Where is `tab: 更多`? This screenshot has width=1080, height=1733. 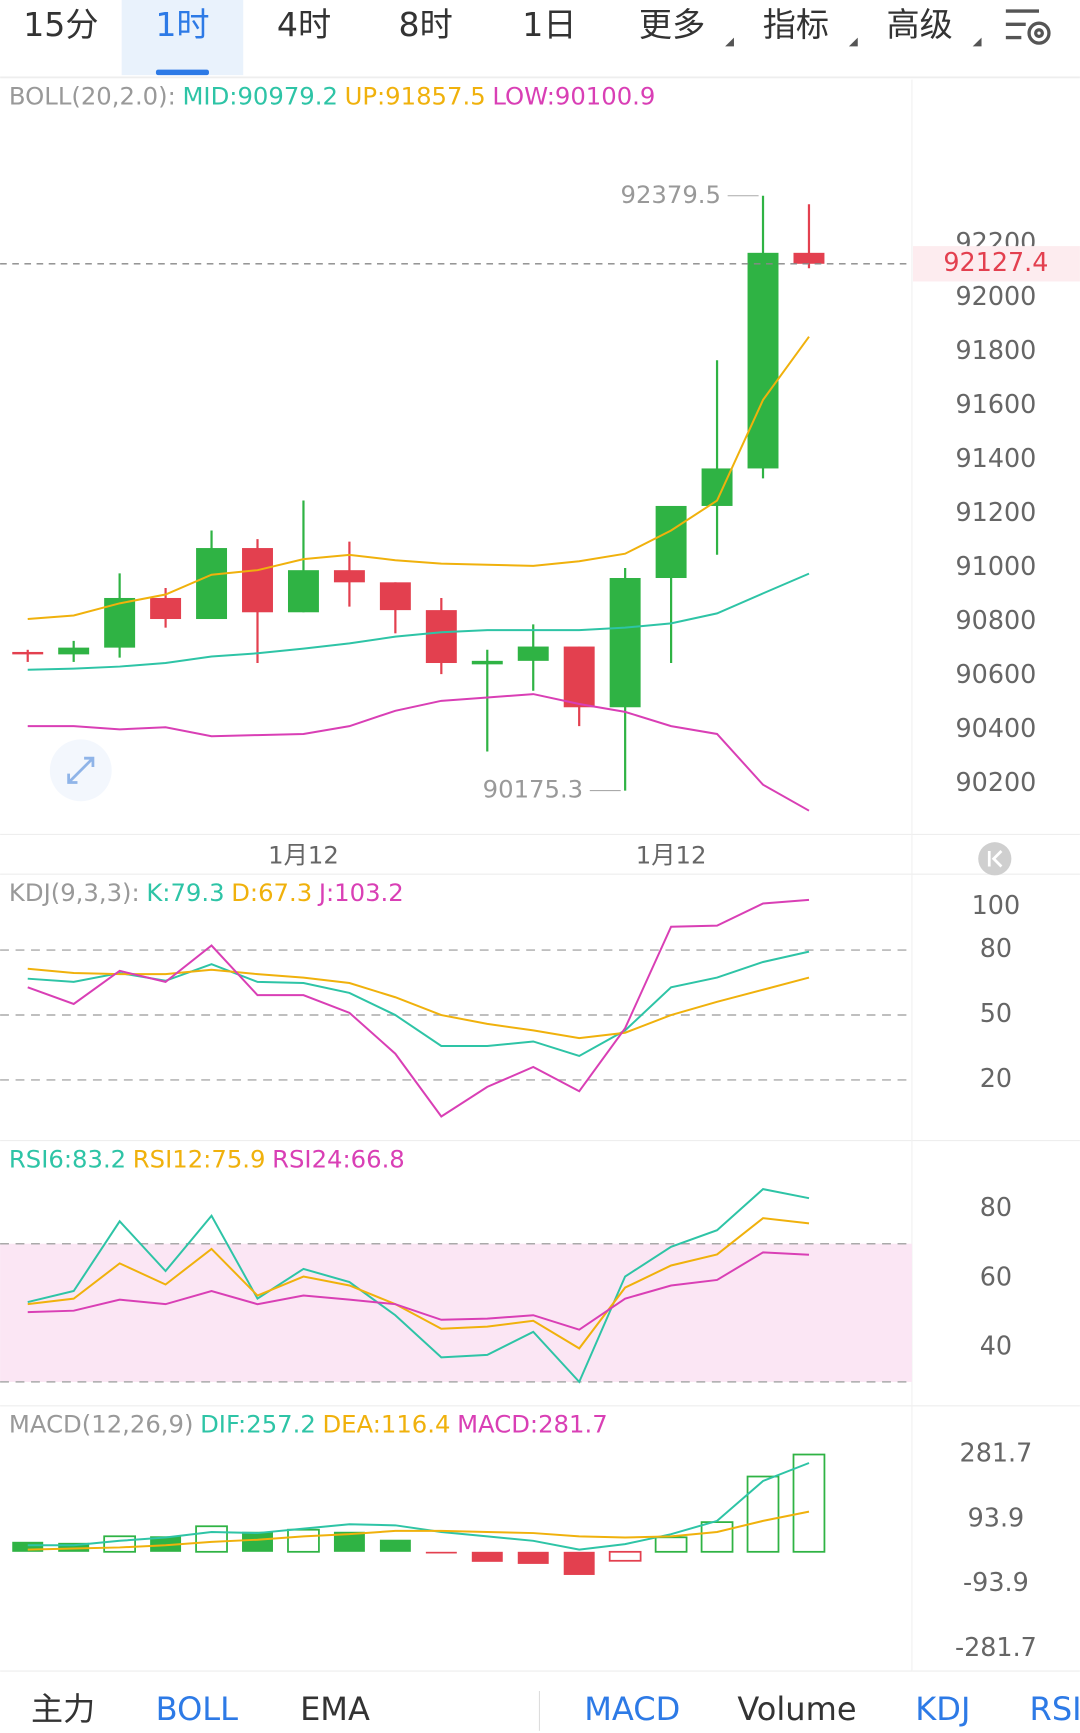 tab: 更多 is located at coordinates (686, 26).